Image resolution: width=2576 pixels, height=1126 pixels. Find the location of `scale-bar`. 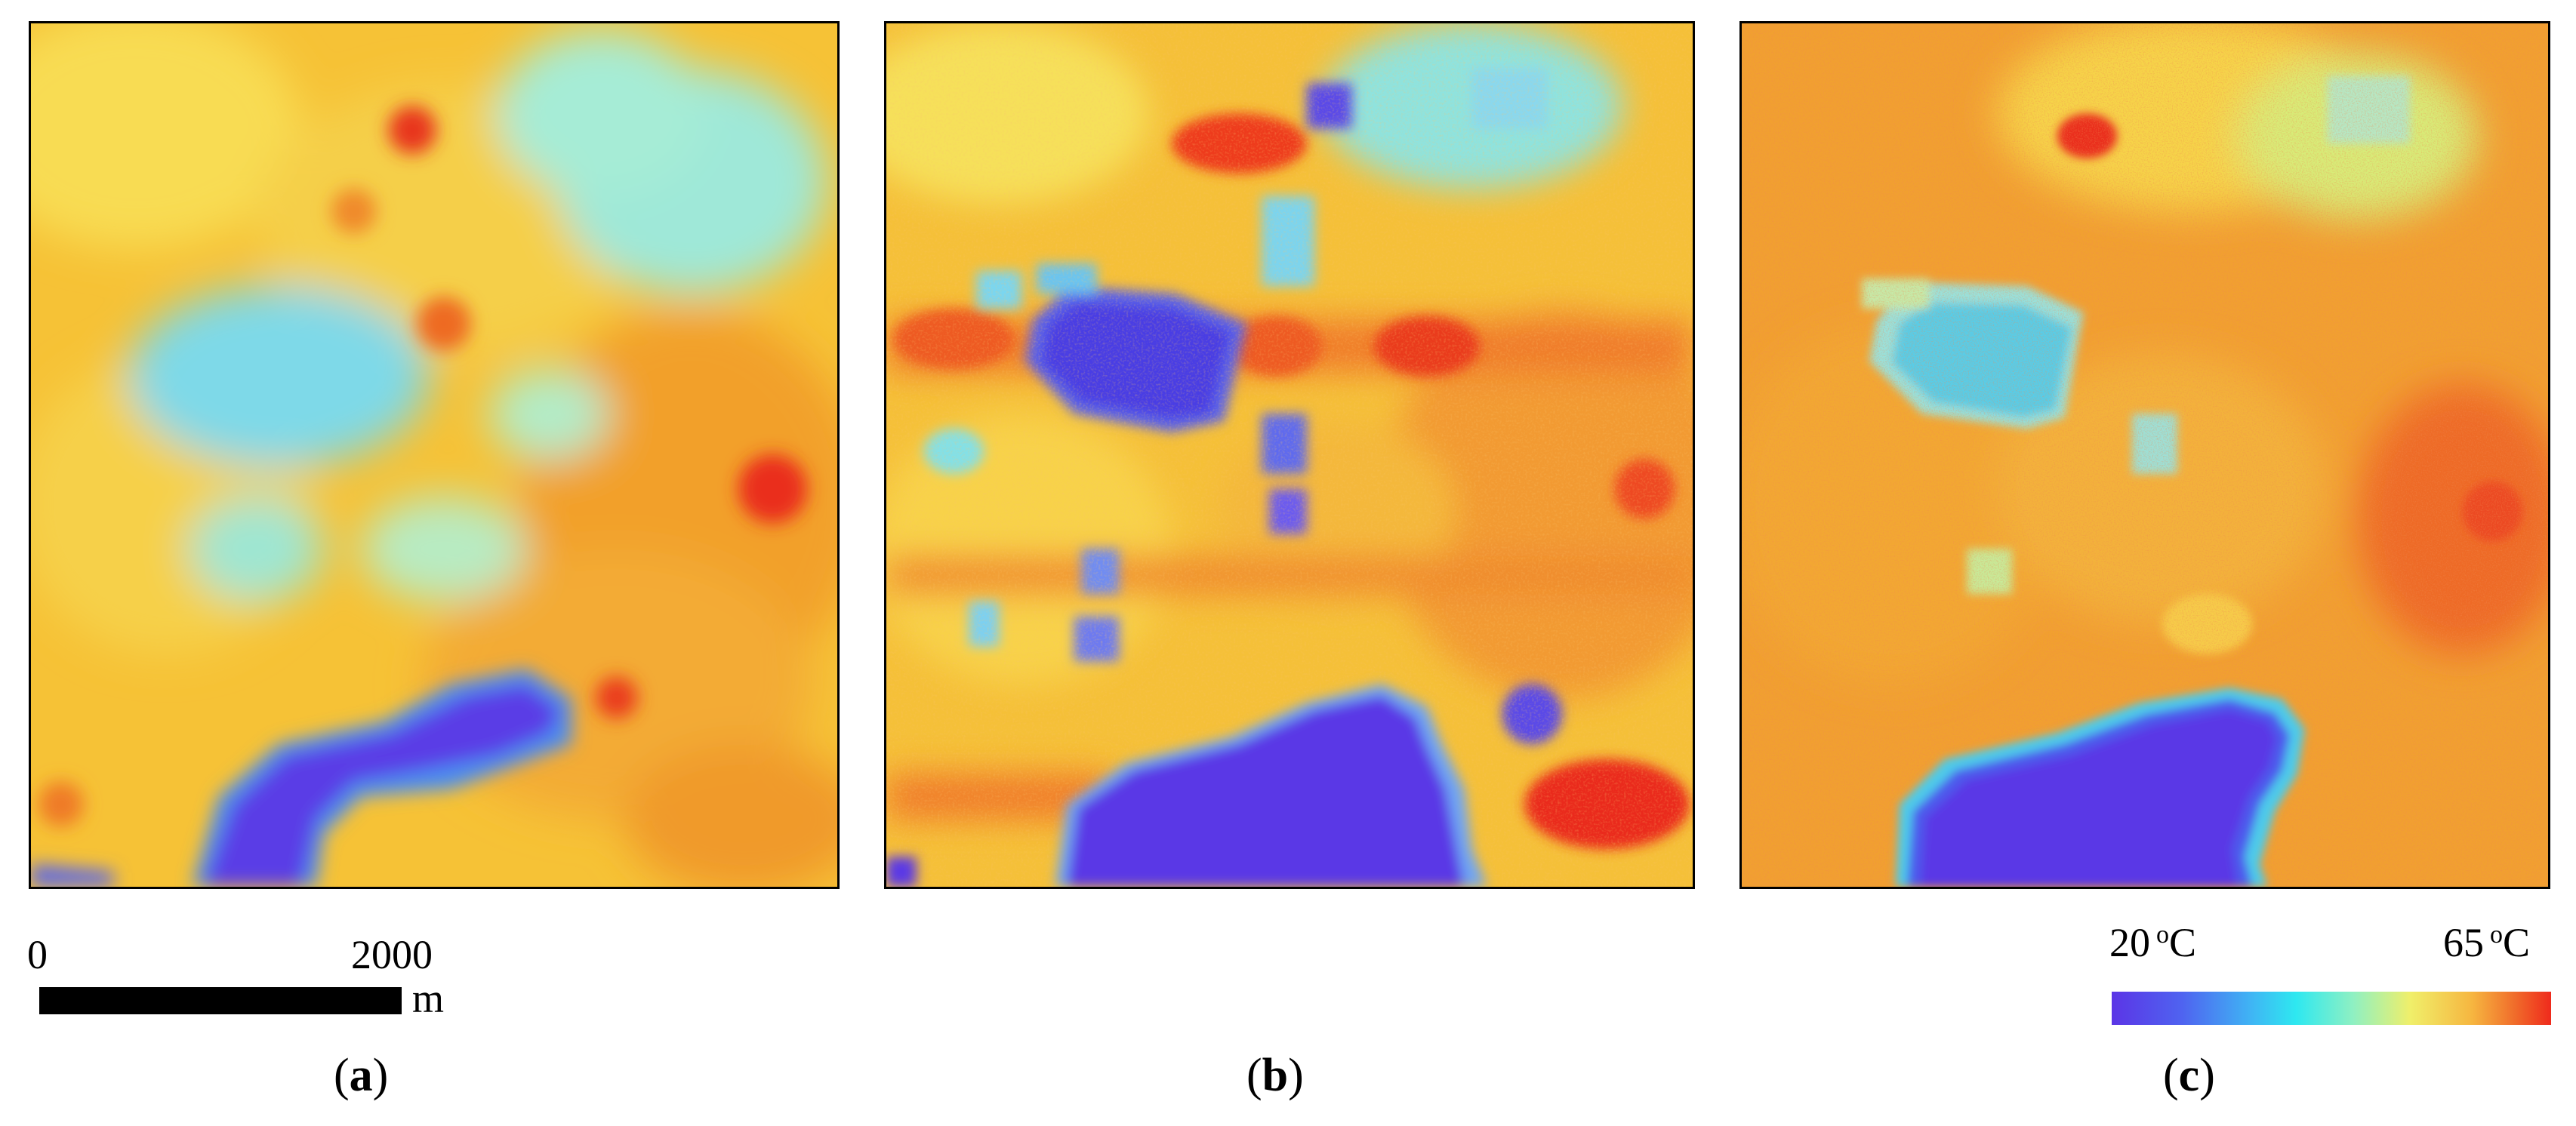

scale-bar is located at coordinates (220, 1000).